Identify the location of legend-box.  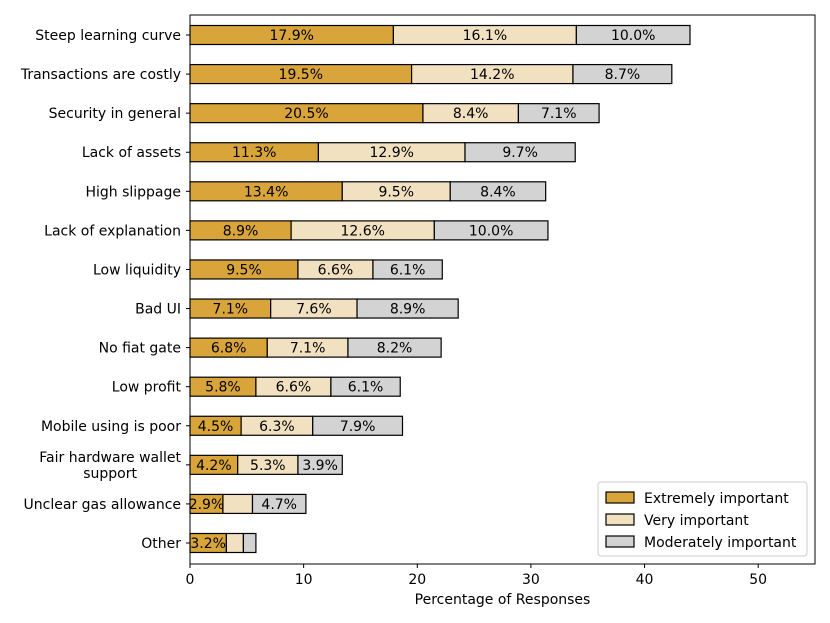
(702, 519).